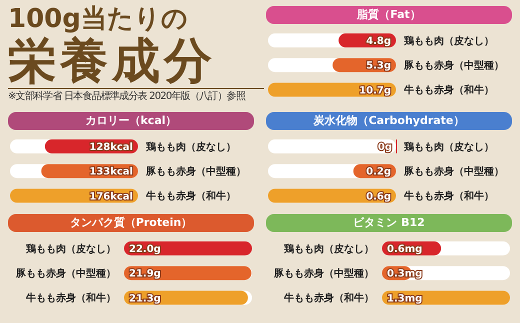 The width and height of the screenshot is (520, 323). What do you see at coordinates (389, 121) in the screenshot?
I see `chart-title: 炭水化物（Carbohydrate）` at bounding box center [389, 121].